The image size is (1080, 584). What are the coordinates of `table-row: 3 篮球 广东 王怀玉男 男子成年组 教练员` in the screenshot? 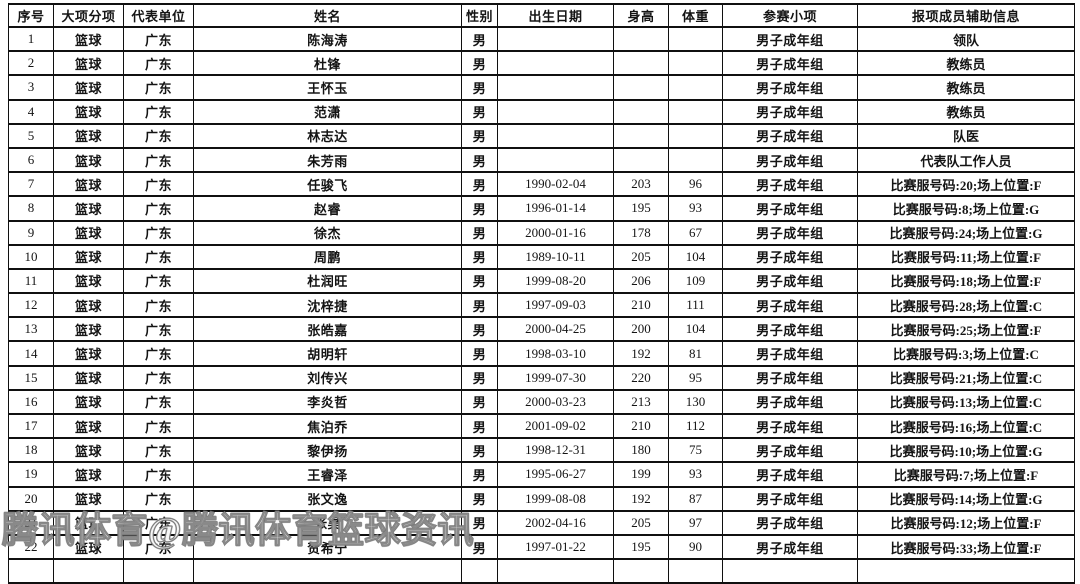 It's located at (541, 87).